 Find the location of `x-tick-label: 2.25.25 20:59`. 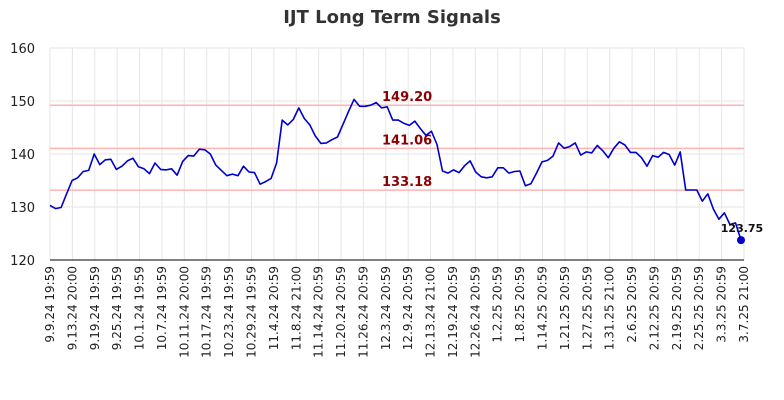

x-tick-label: 2.25.25 20:59 is located at coordinates (699, 308).